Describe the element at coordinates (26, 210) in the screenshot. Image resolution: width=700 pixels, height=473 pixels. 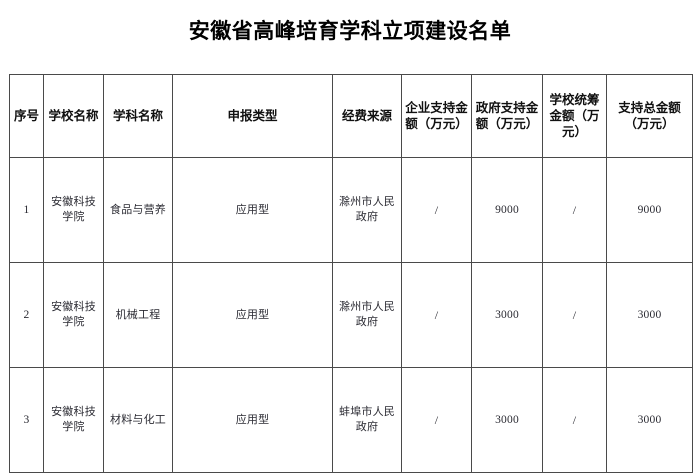
I see `cell-index: 1` at that location.